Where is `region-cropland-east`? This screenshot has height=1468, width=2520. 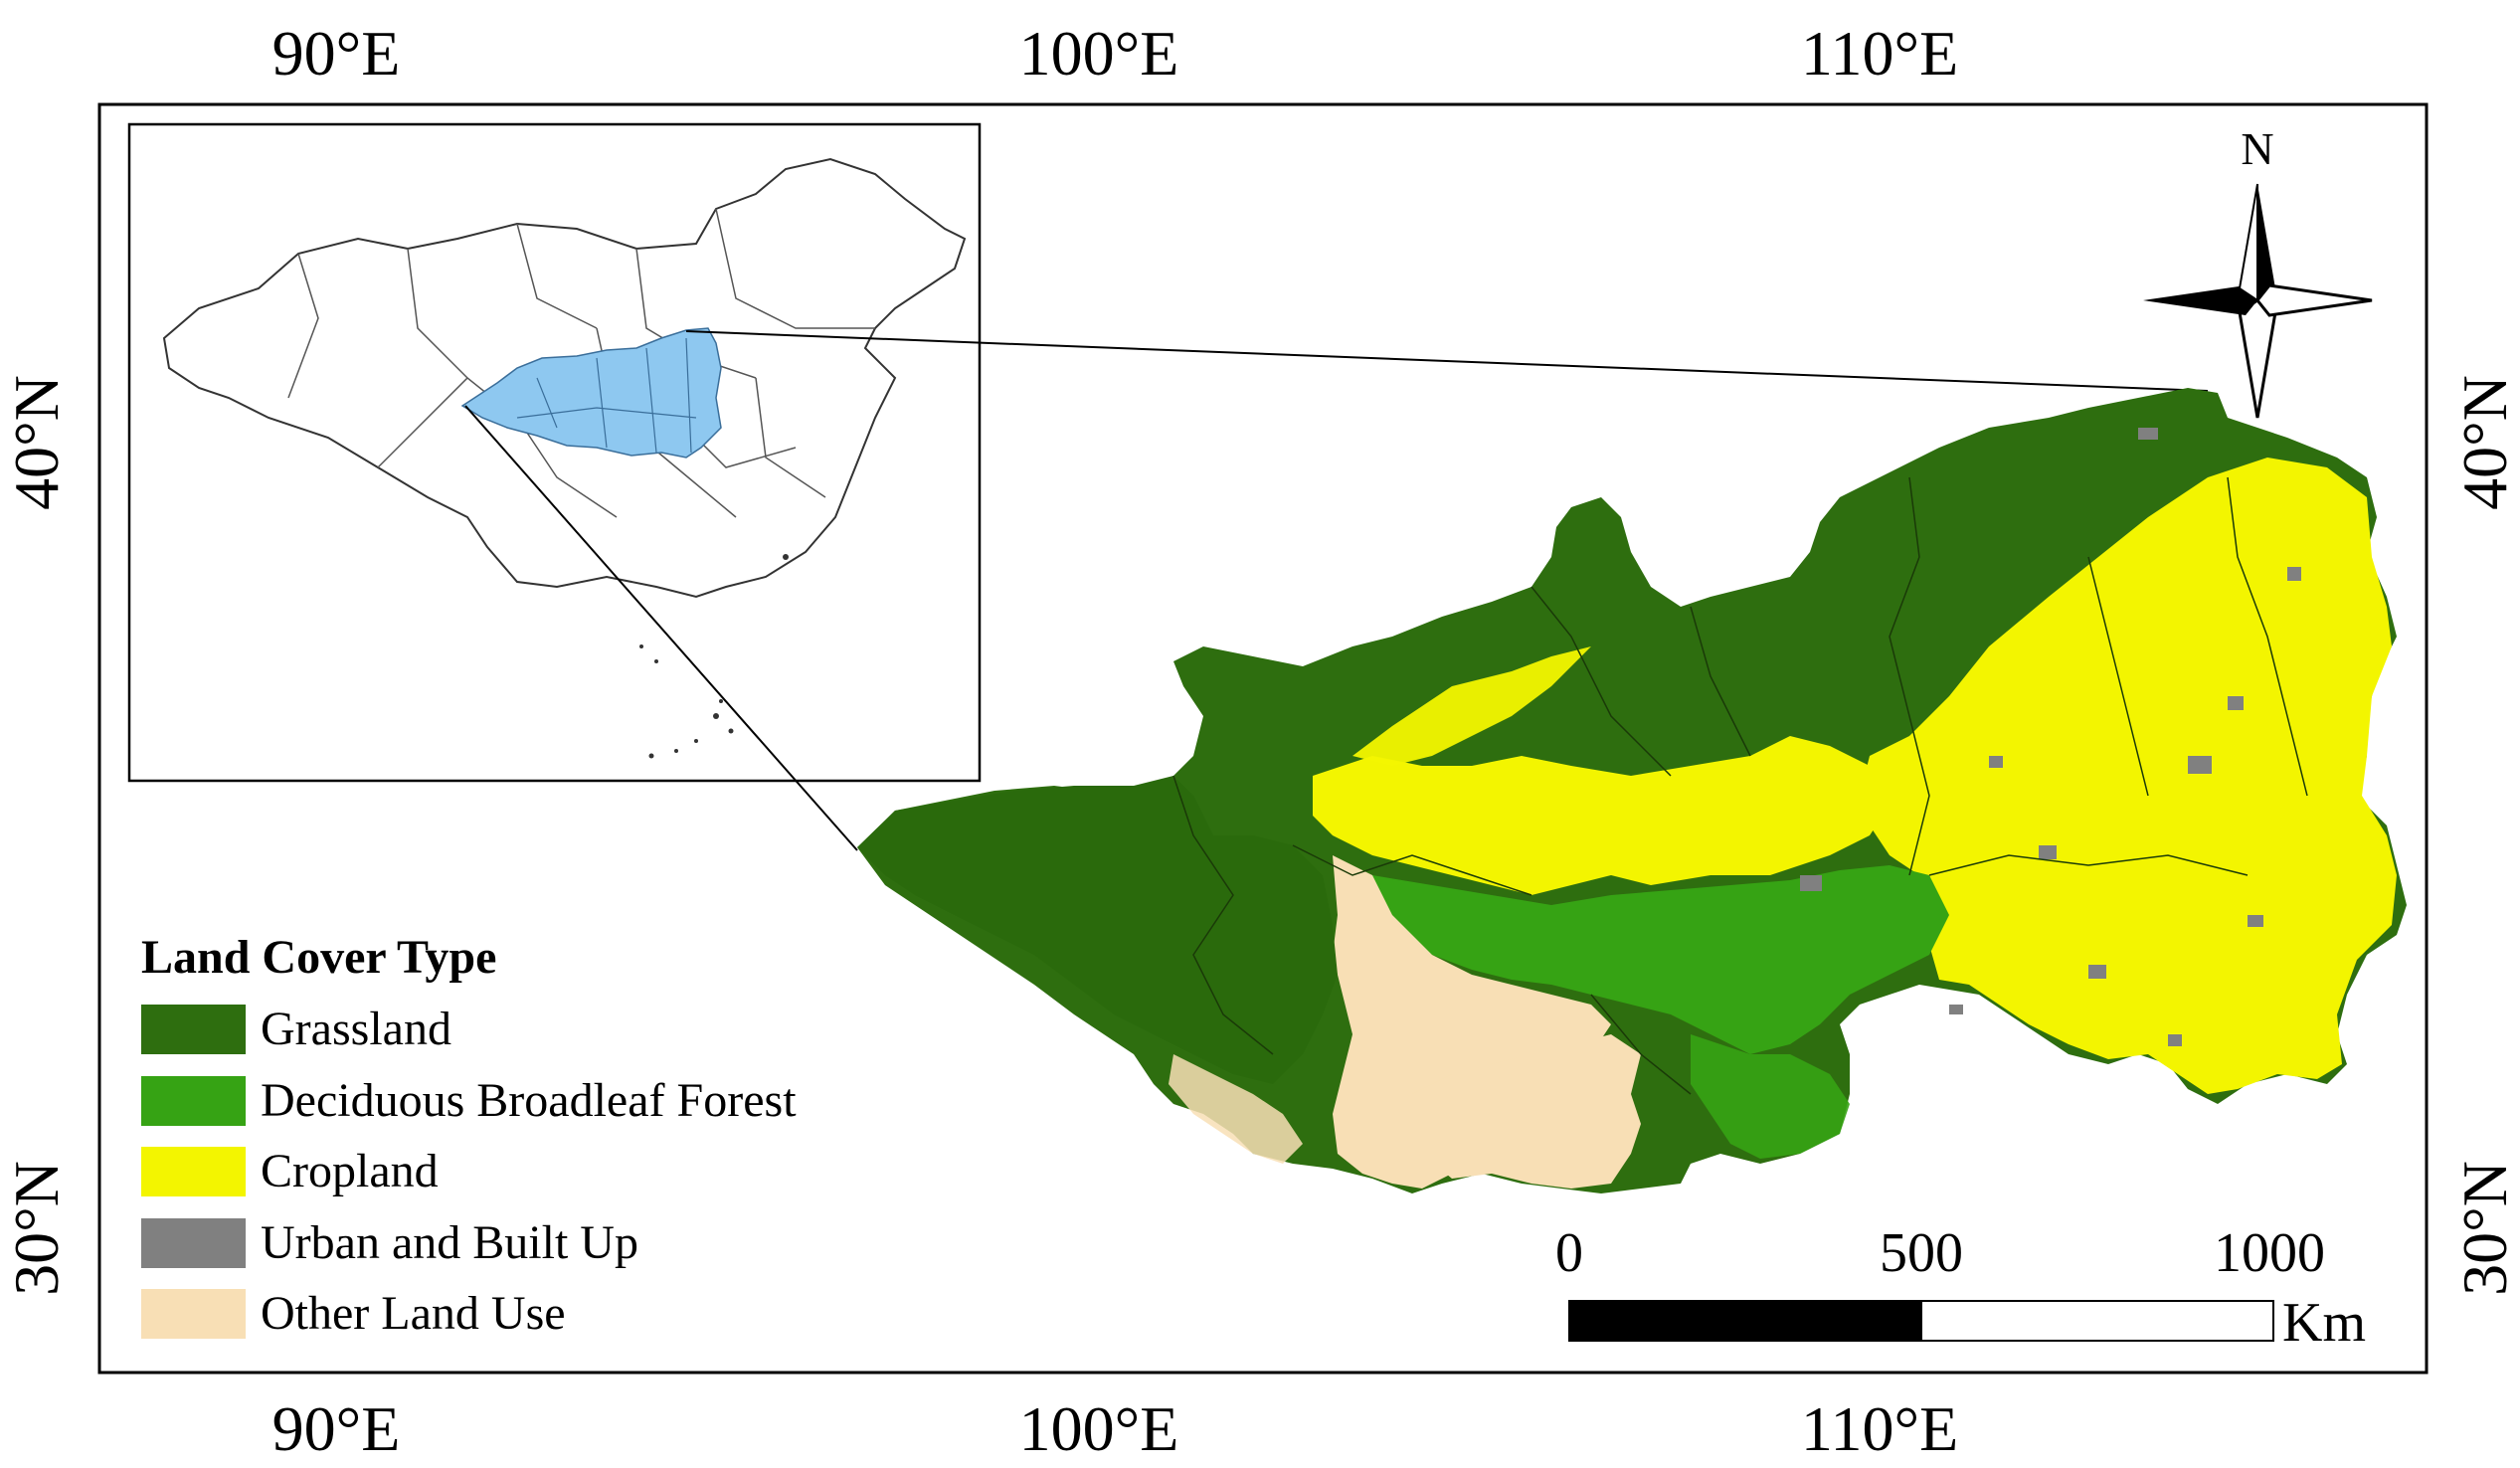 region-cropland-east is located at coordinates (2128, 776).